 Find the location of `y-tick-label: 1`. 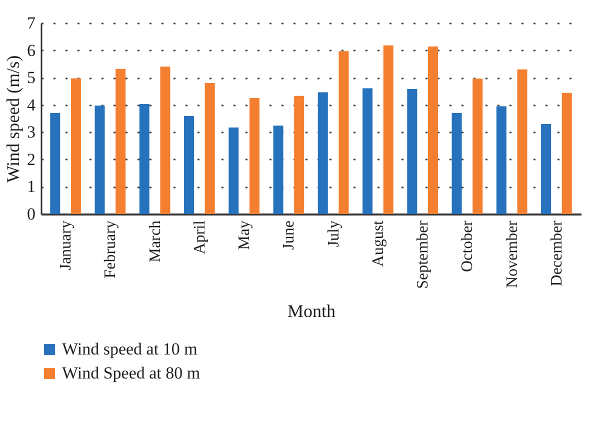

y-tick-label: 1 is located at coordinates (31, 186).